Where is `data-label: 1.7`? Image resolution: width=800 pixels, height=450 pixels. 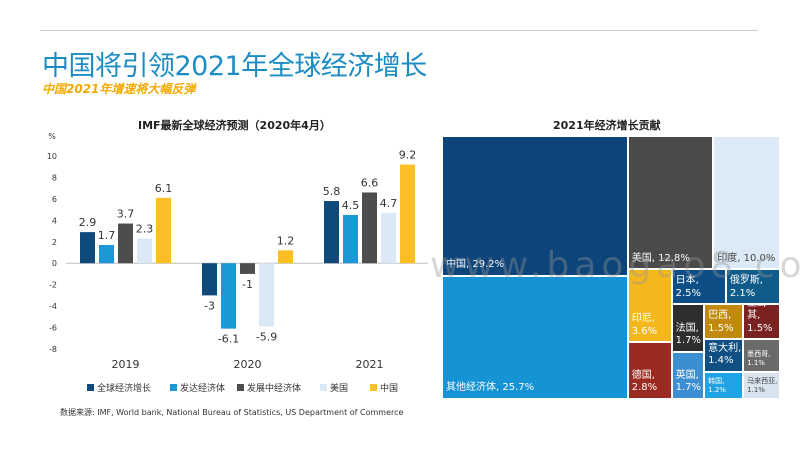 data-label: 1.7 is located at coordinates (107, 235).